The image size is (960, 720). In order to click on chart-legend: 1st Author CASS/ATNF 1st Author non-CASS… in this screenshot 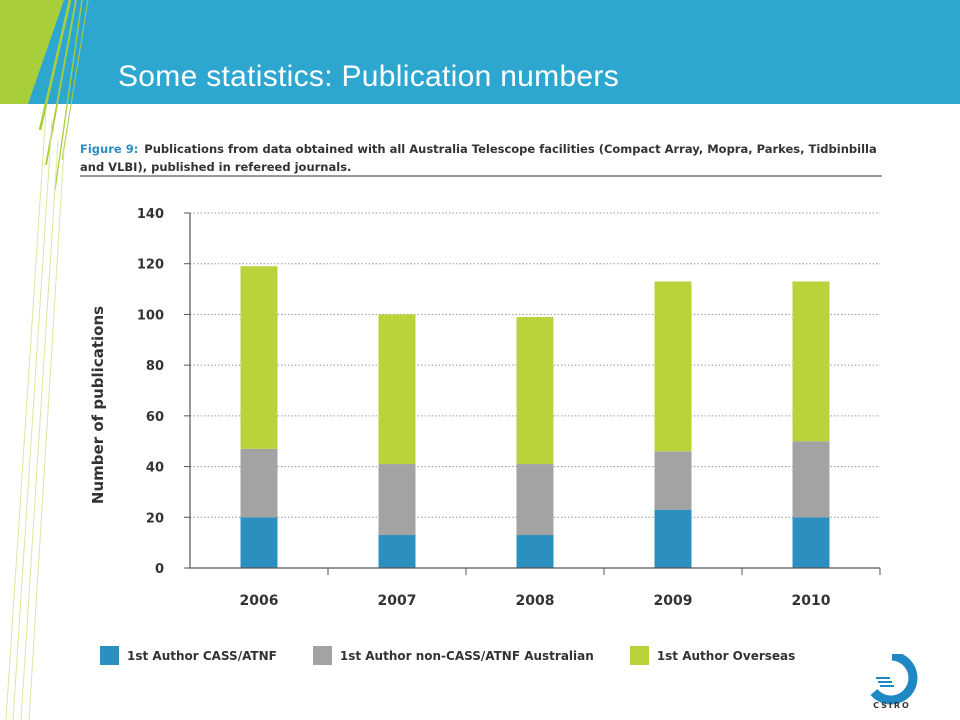, I will do `click(447, 655)`.